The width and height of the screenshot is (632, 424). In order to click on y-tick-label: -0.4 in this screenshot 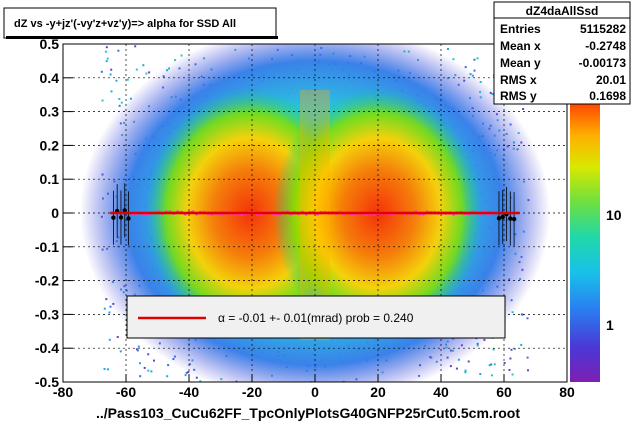, I will do `click(47, 348)`.